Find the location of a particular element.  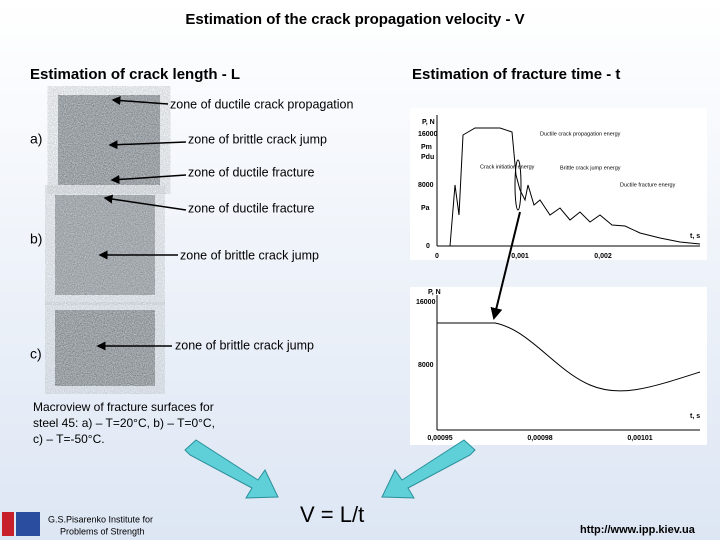

tick-label: Pa is located at coordinates (425, 208).